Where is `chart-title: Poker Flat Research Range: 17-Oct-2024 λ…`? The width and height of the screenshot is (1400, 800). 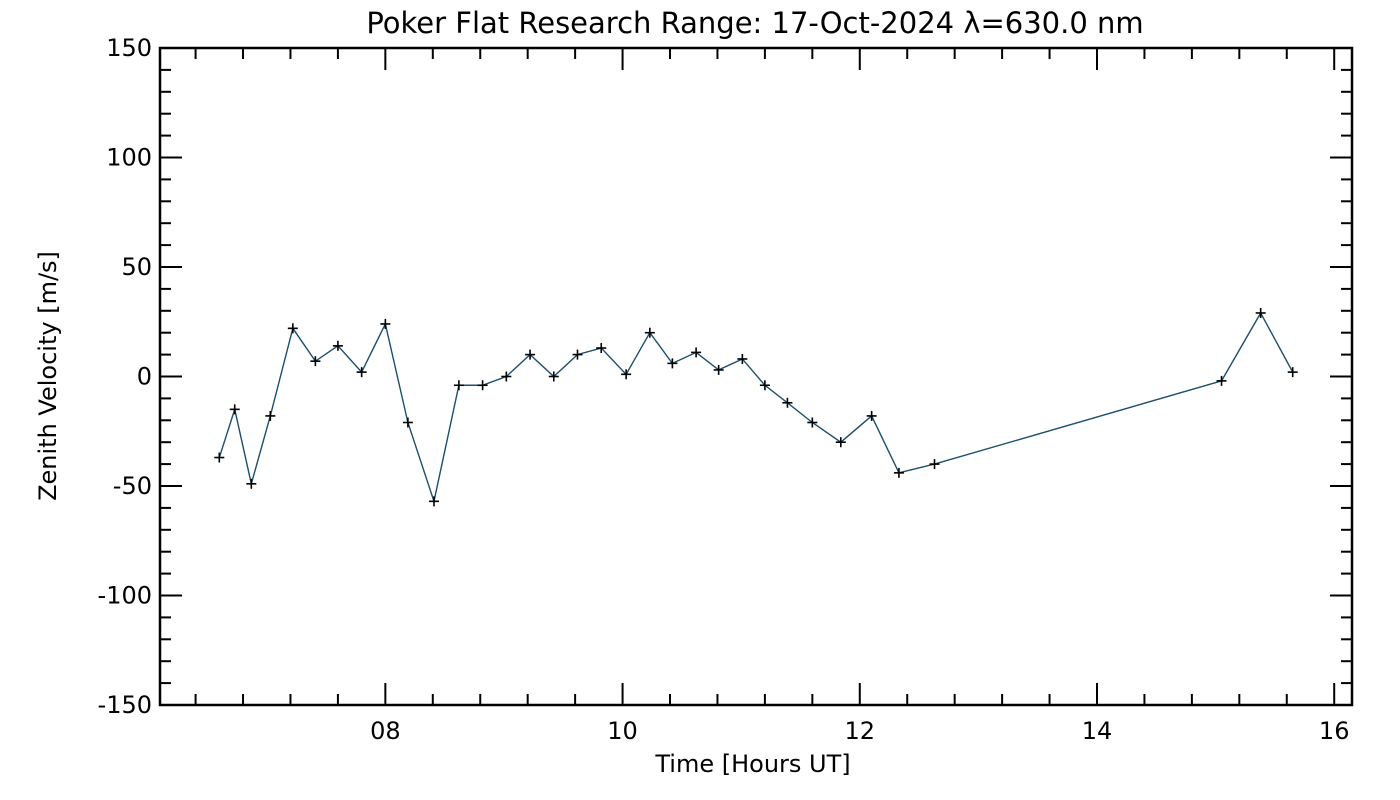 chart-title: Poker Flat Research Range: 17-Oct-2024 λ… is located at coordinates (754, 23).